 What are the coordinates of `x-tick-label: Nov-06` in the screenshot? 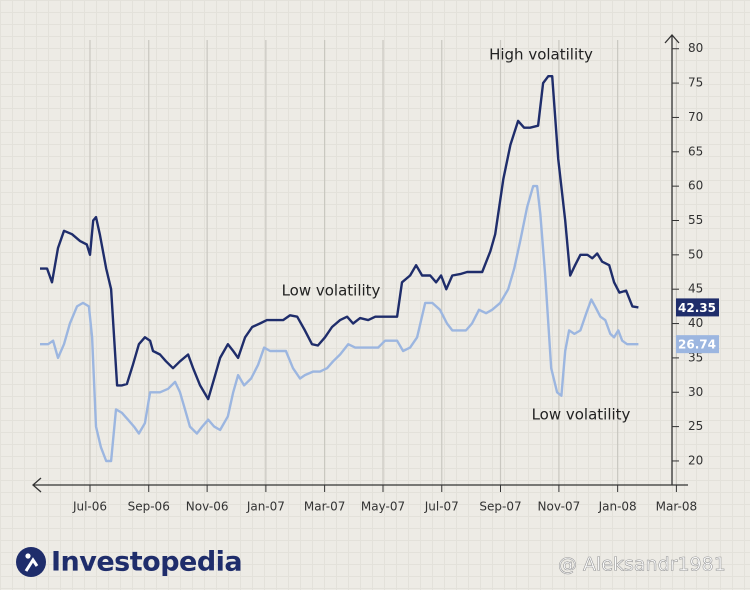 It's located at (207, 507).